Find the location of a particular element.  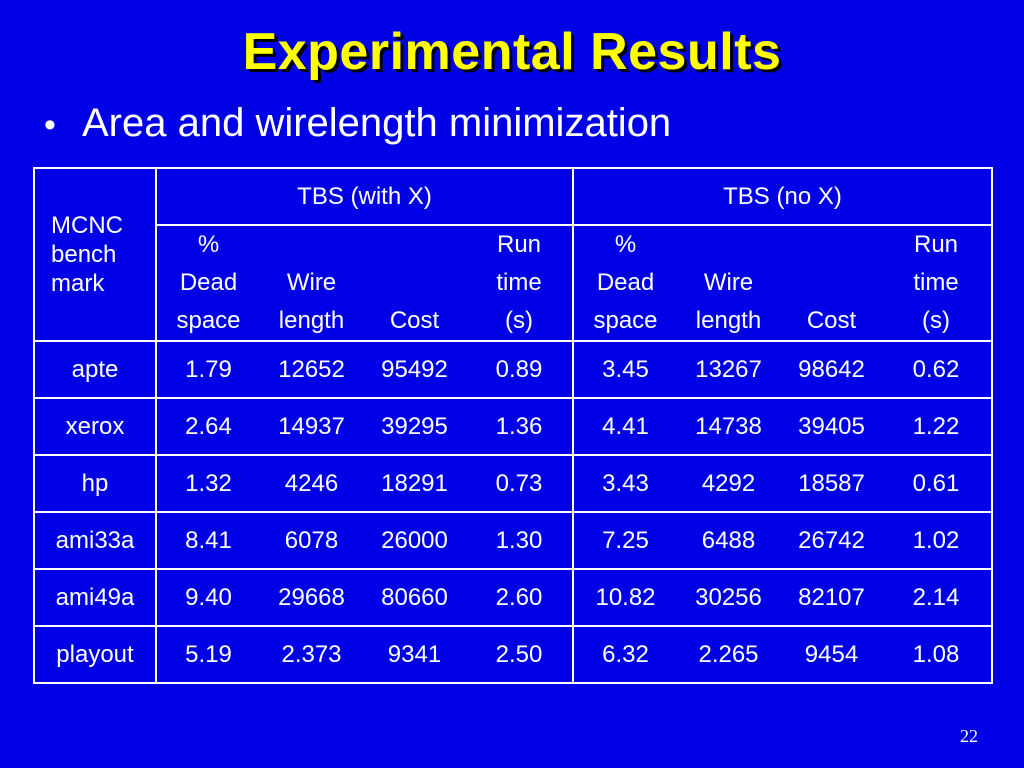

benchmark-name: hp is located at coordinates (95, 483).